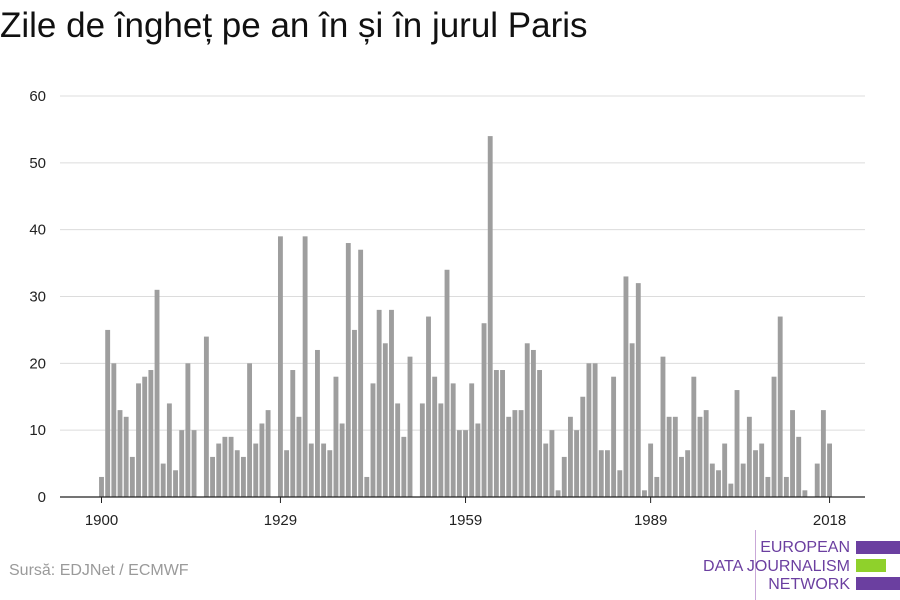  I want to click on bar-1949, so click(404, 466).